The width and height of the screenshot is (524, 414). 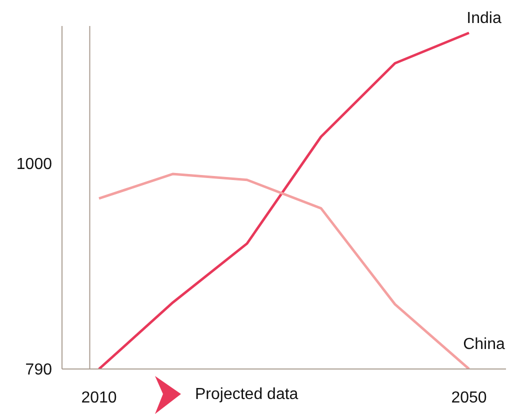 I want to click on x-tick-label: 2010, so click(x=99, y=397).